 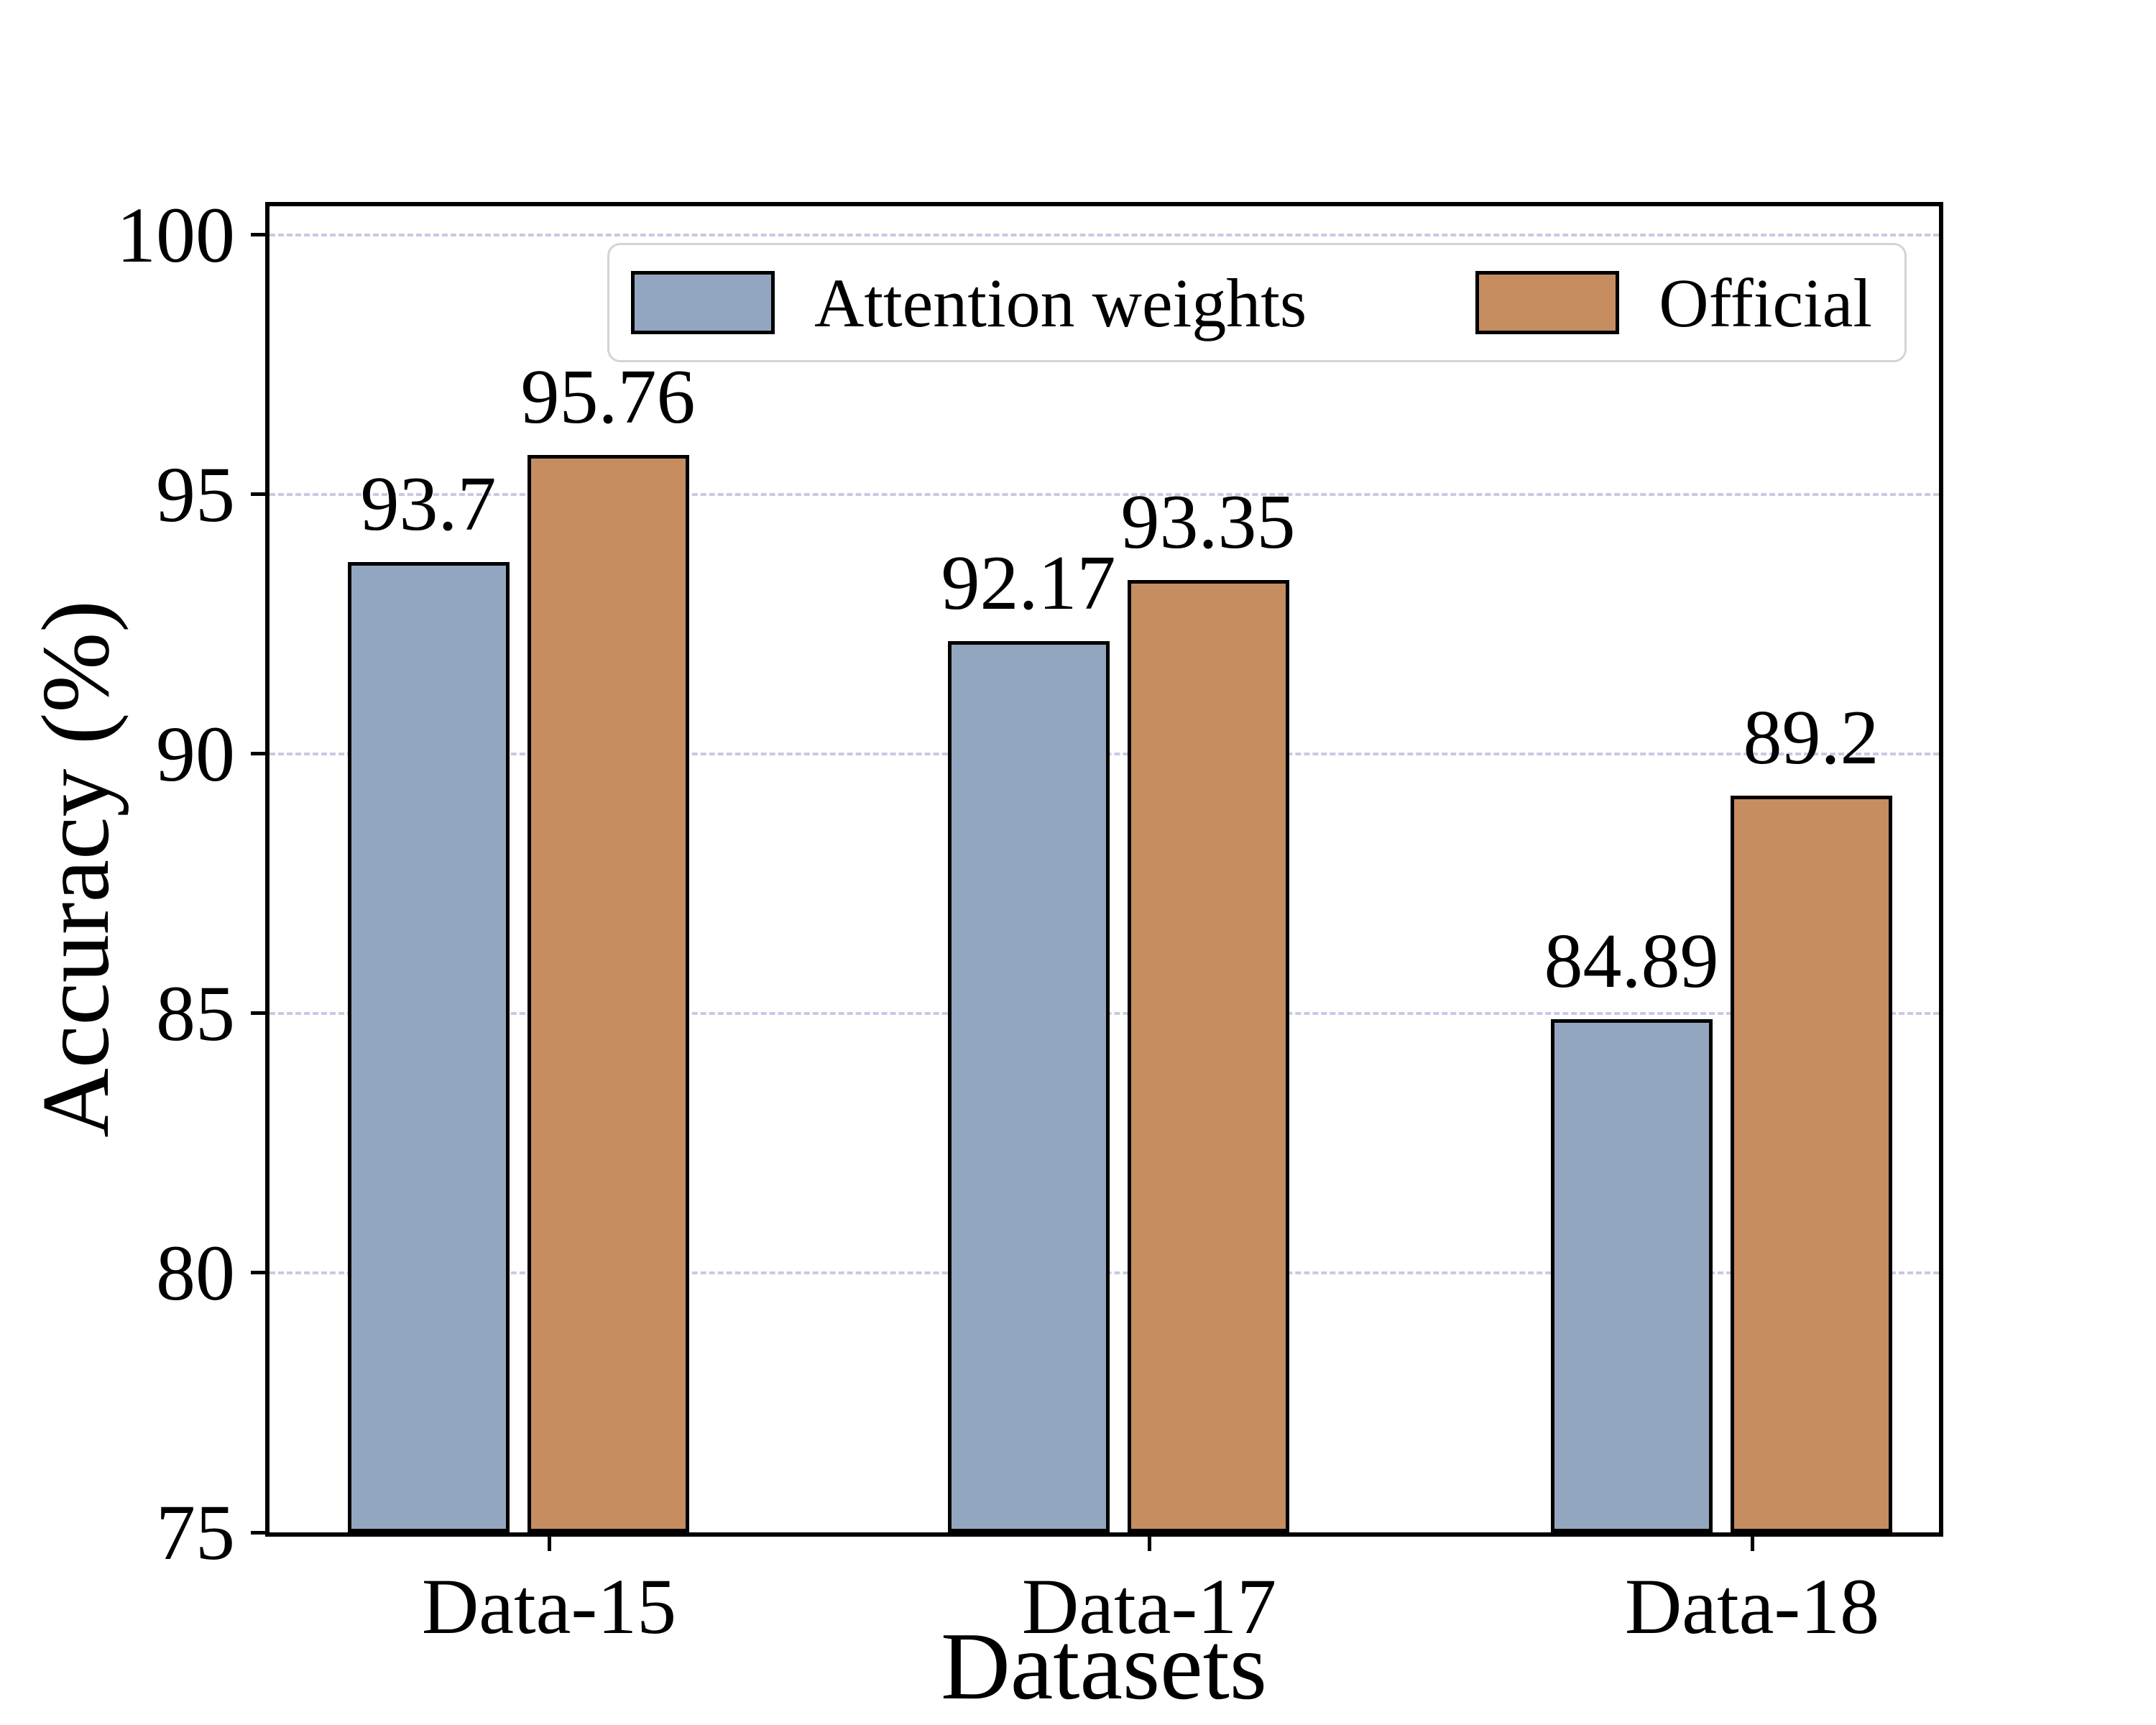 I want to click on legend-swatch-official-icon, so click(x=1547, y=302).